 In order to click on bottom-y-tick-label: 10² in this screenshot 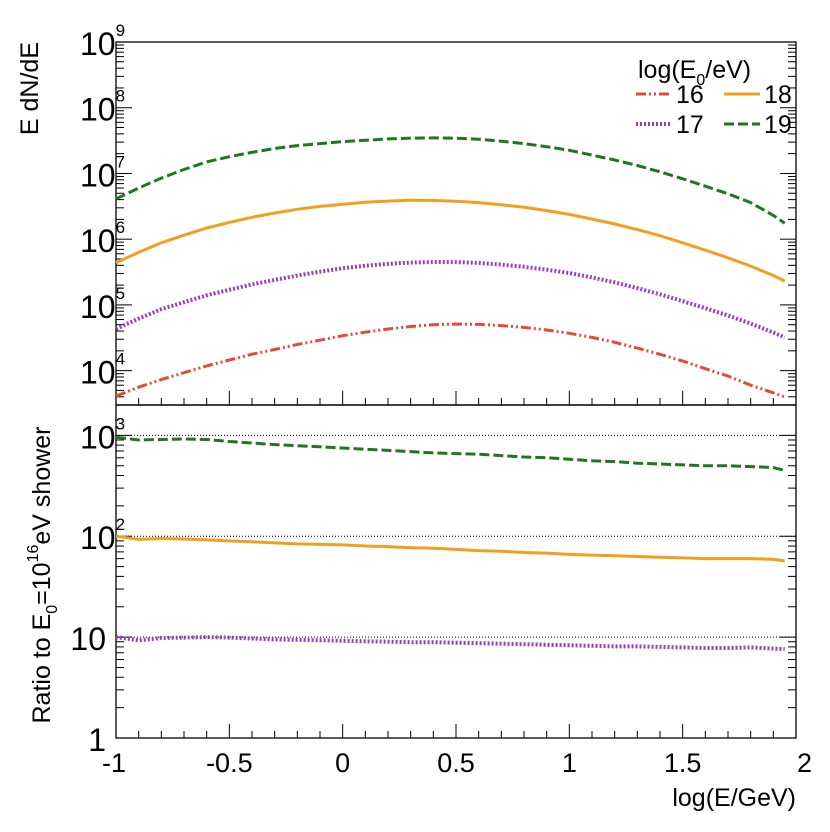, I will do `click(102, 535)`.